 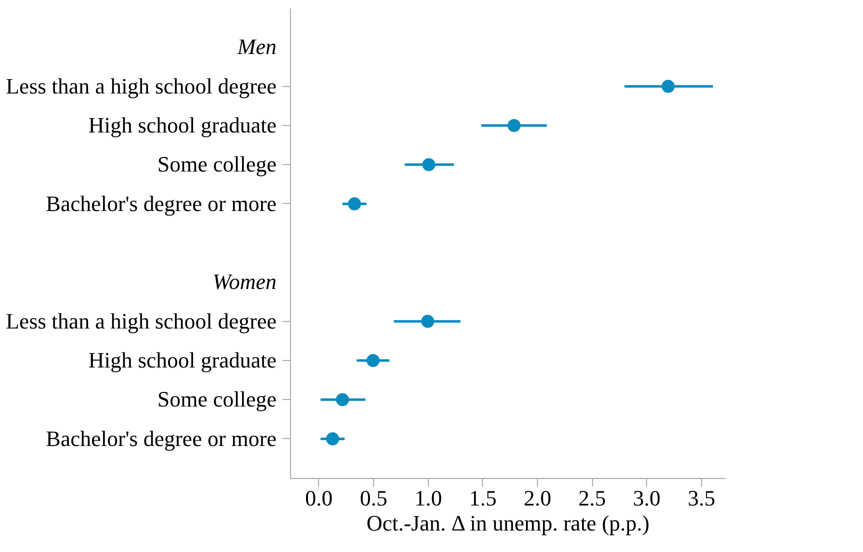 What do you see at coordinates (702, 498) in the screenshot?
I see `x-tick-label: 3.5` at bounding box center [702, 498].